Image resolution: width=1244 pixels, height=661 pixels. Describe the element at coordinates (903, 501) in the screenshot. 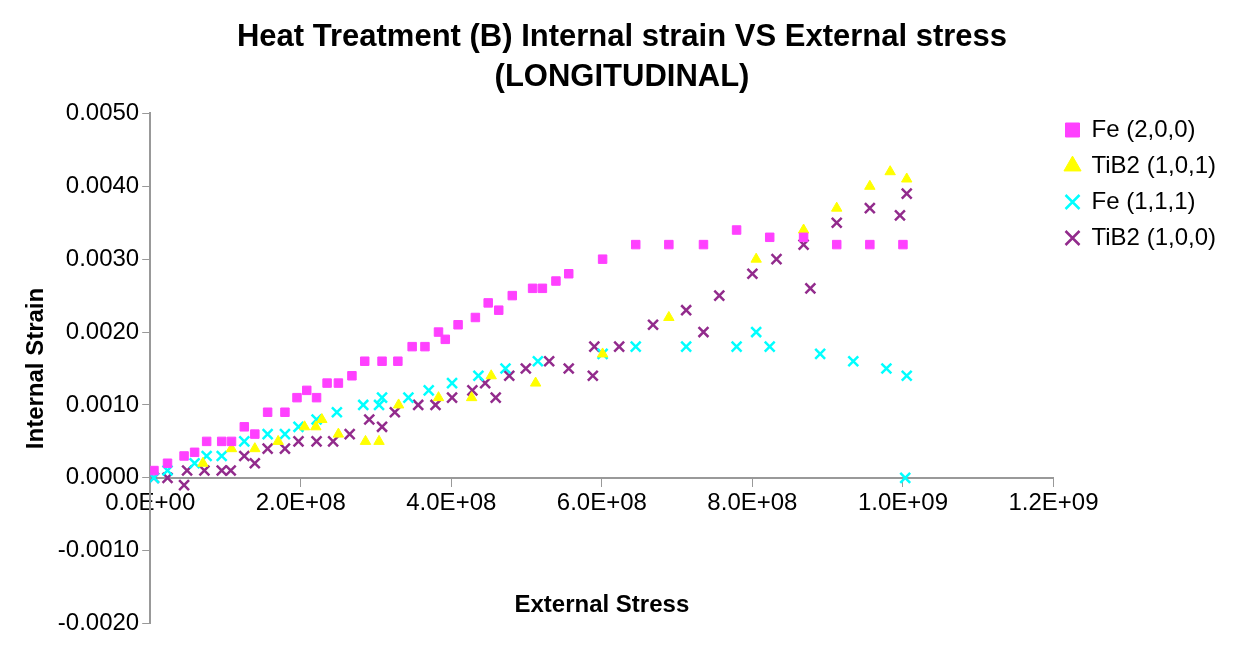

I see `x-tick-label: 1.0E+09` at that location.